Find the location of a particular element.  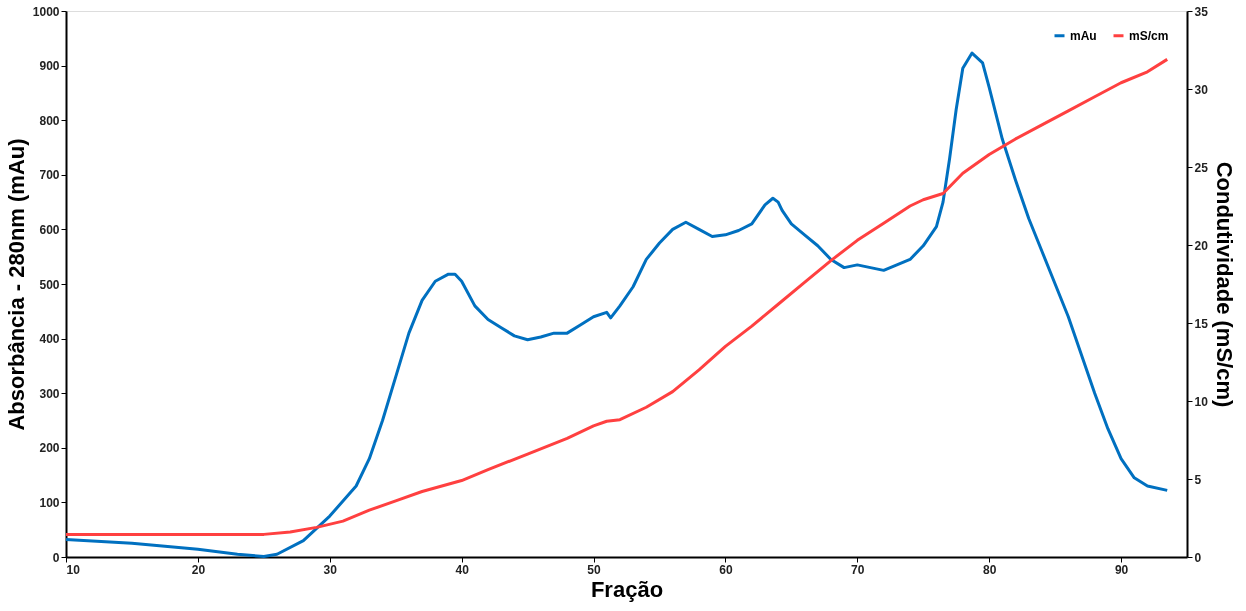

y2-tick-label: 10 is located at coordinates (1201, 401).